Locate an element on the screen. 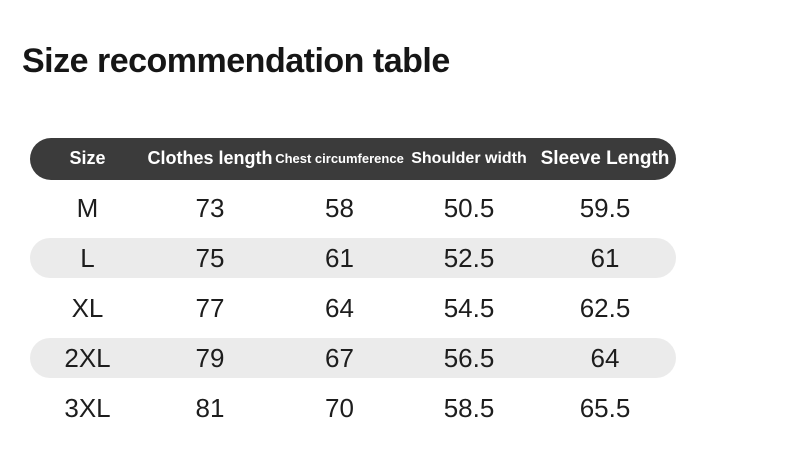  cell-sleeve: 64 is located at coordinates (605, 358).